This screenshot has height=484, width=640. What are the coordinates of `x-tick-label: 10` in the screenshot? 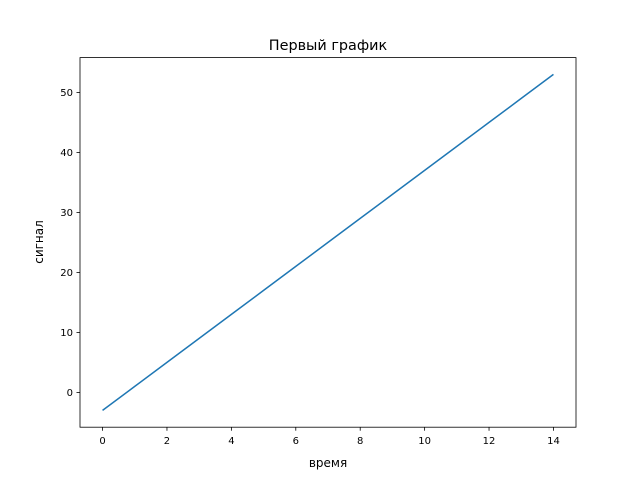 It's located at (424, 441).